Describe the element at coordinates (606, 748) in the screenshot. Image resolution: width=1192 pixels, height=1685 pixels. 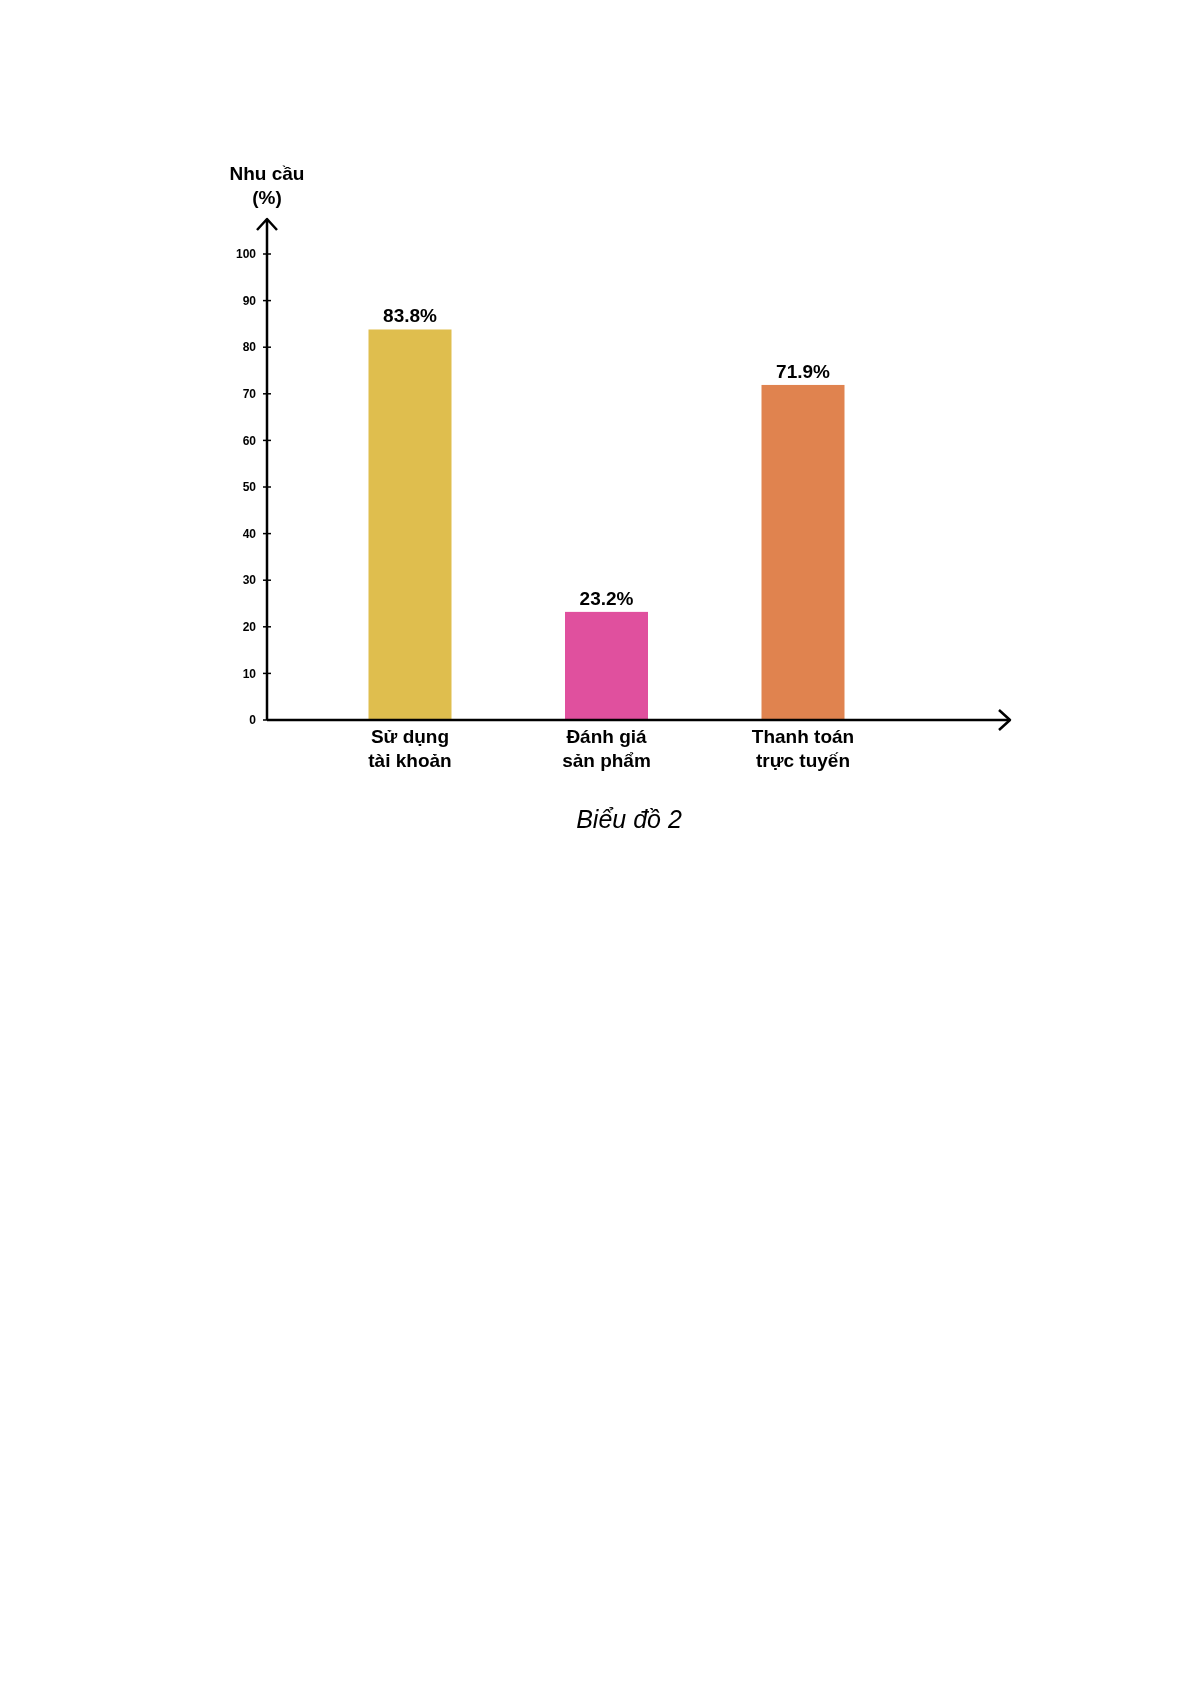
I see `x-tick-label: Đánh giá sản phẩm` at that location.